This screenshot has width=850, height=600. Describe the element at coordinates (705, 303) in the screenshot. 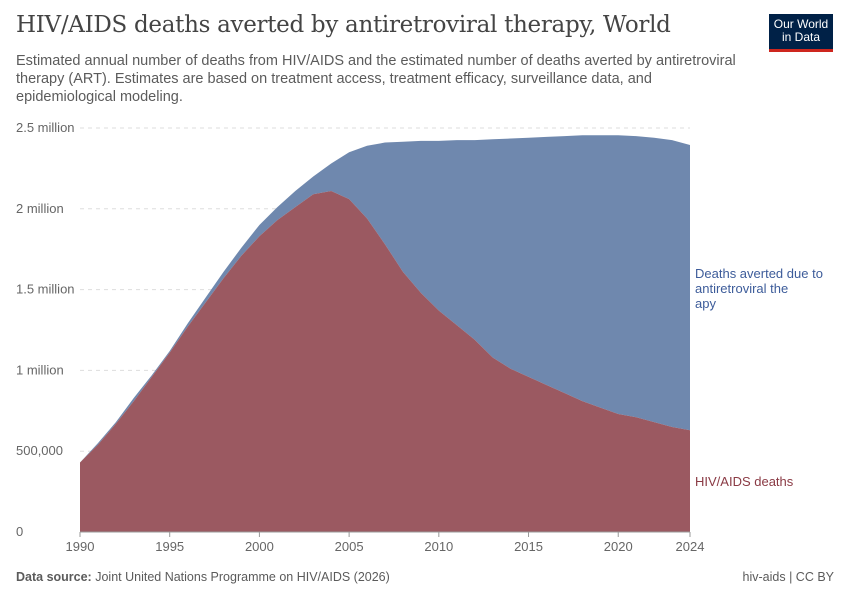

I see `legend-line: apy` at that location.